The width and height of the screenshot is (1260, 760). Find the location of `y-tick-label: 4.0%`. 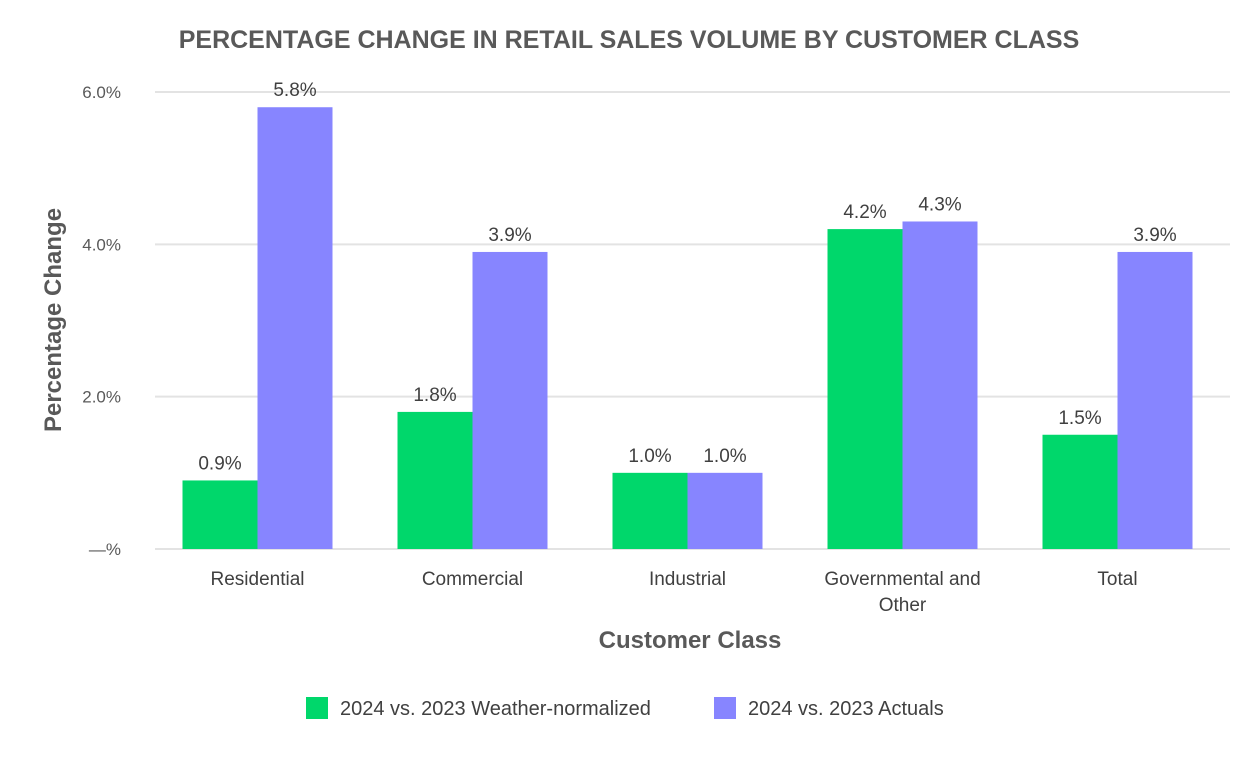

y-tick-label: 4.0% is located at coordinates (101, 244).